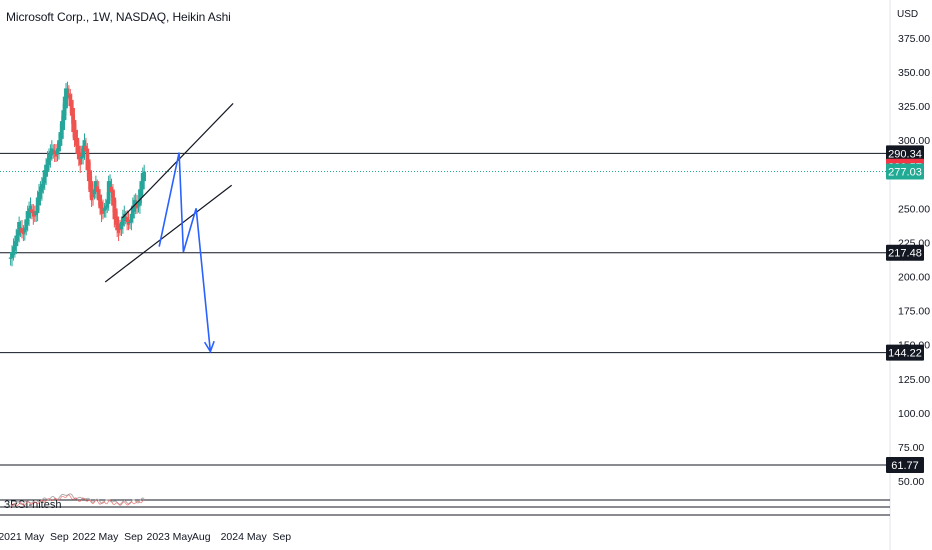 The width and height of the screenshot is (932, 550). Describe the element at coordinates (914, 107) in the screenshot. I see `y-tick-label: 325.00` at that location.